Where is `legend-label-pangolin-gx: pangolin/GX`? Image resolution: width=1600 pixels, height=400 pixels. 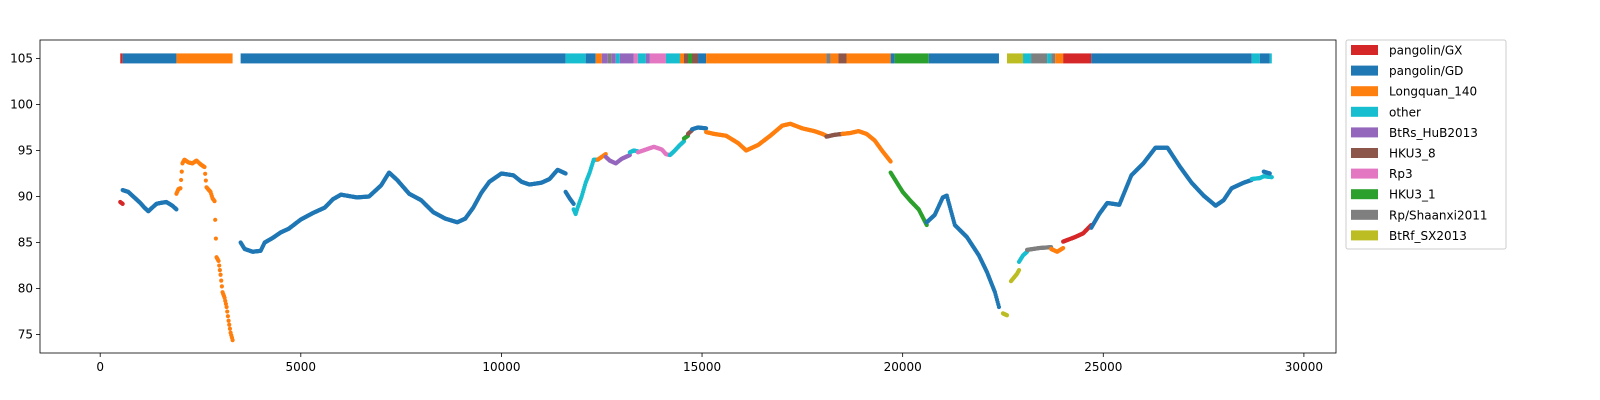 legend-label-pangolin-gx: pangolin/GX is located at coordinates (1425, 51).